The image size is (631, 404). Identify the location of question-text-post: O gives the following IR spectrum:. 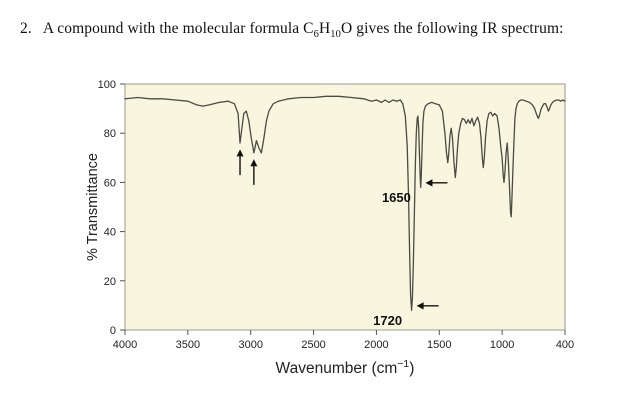
(452, 28).